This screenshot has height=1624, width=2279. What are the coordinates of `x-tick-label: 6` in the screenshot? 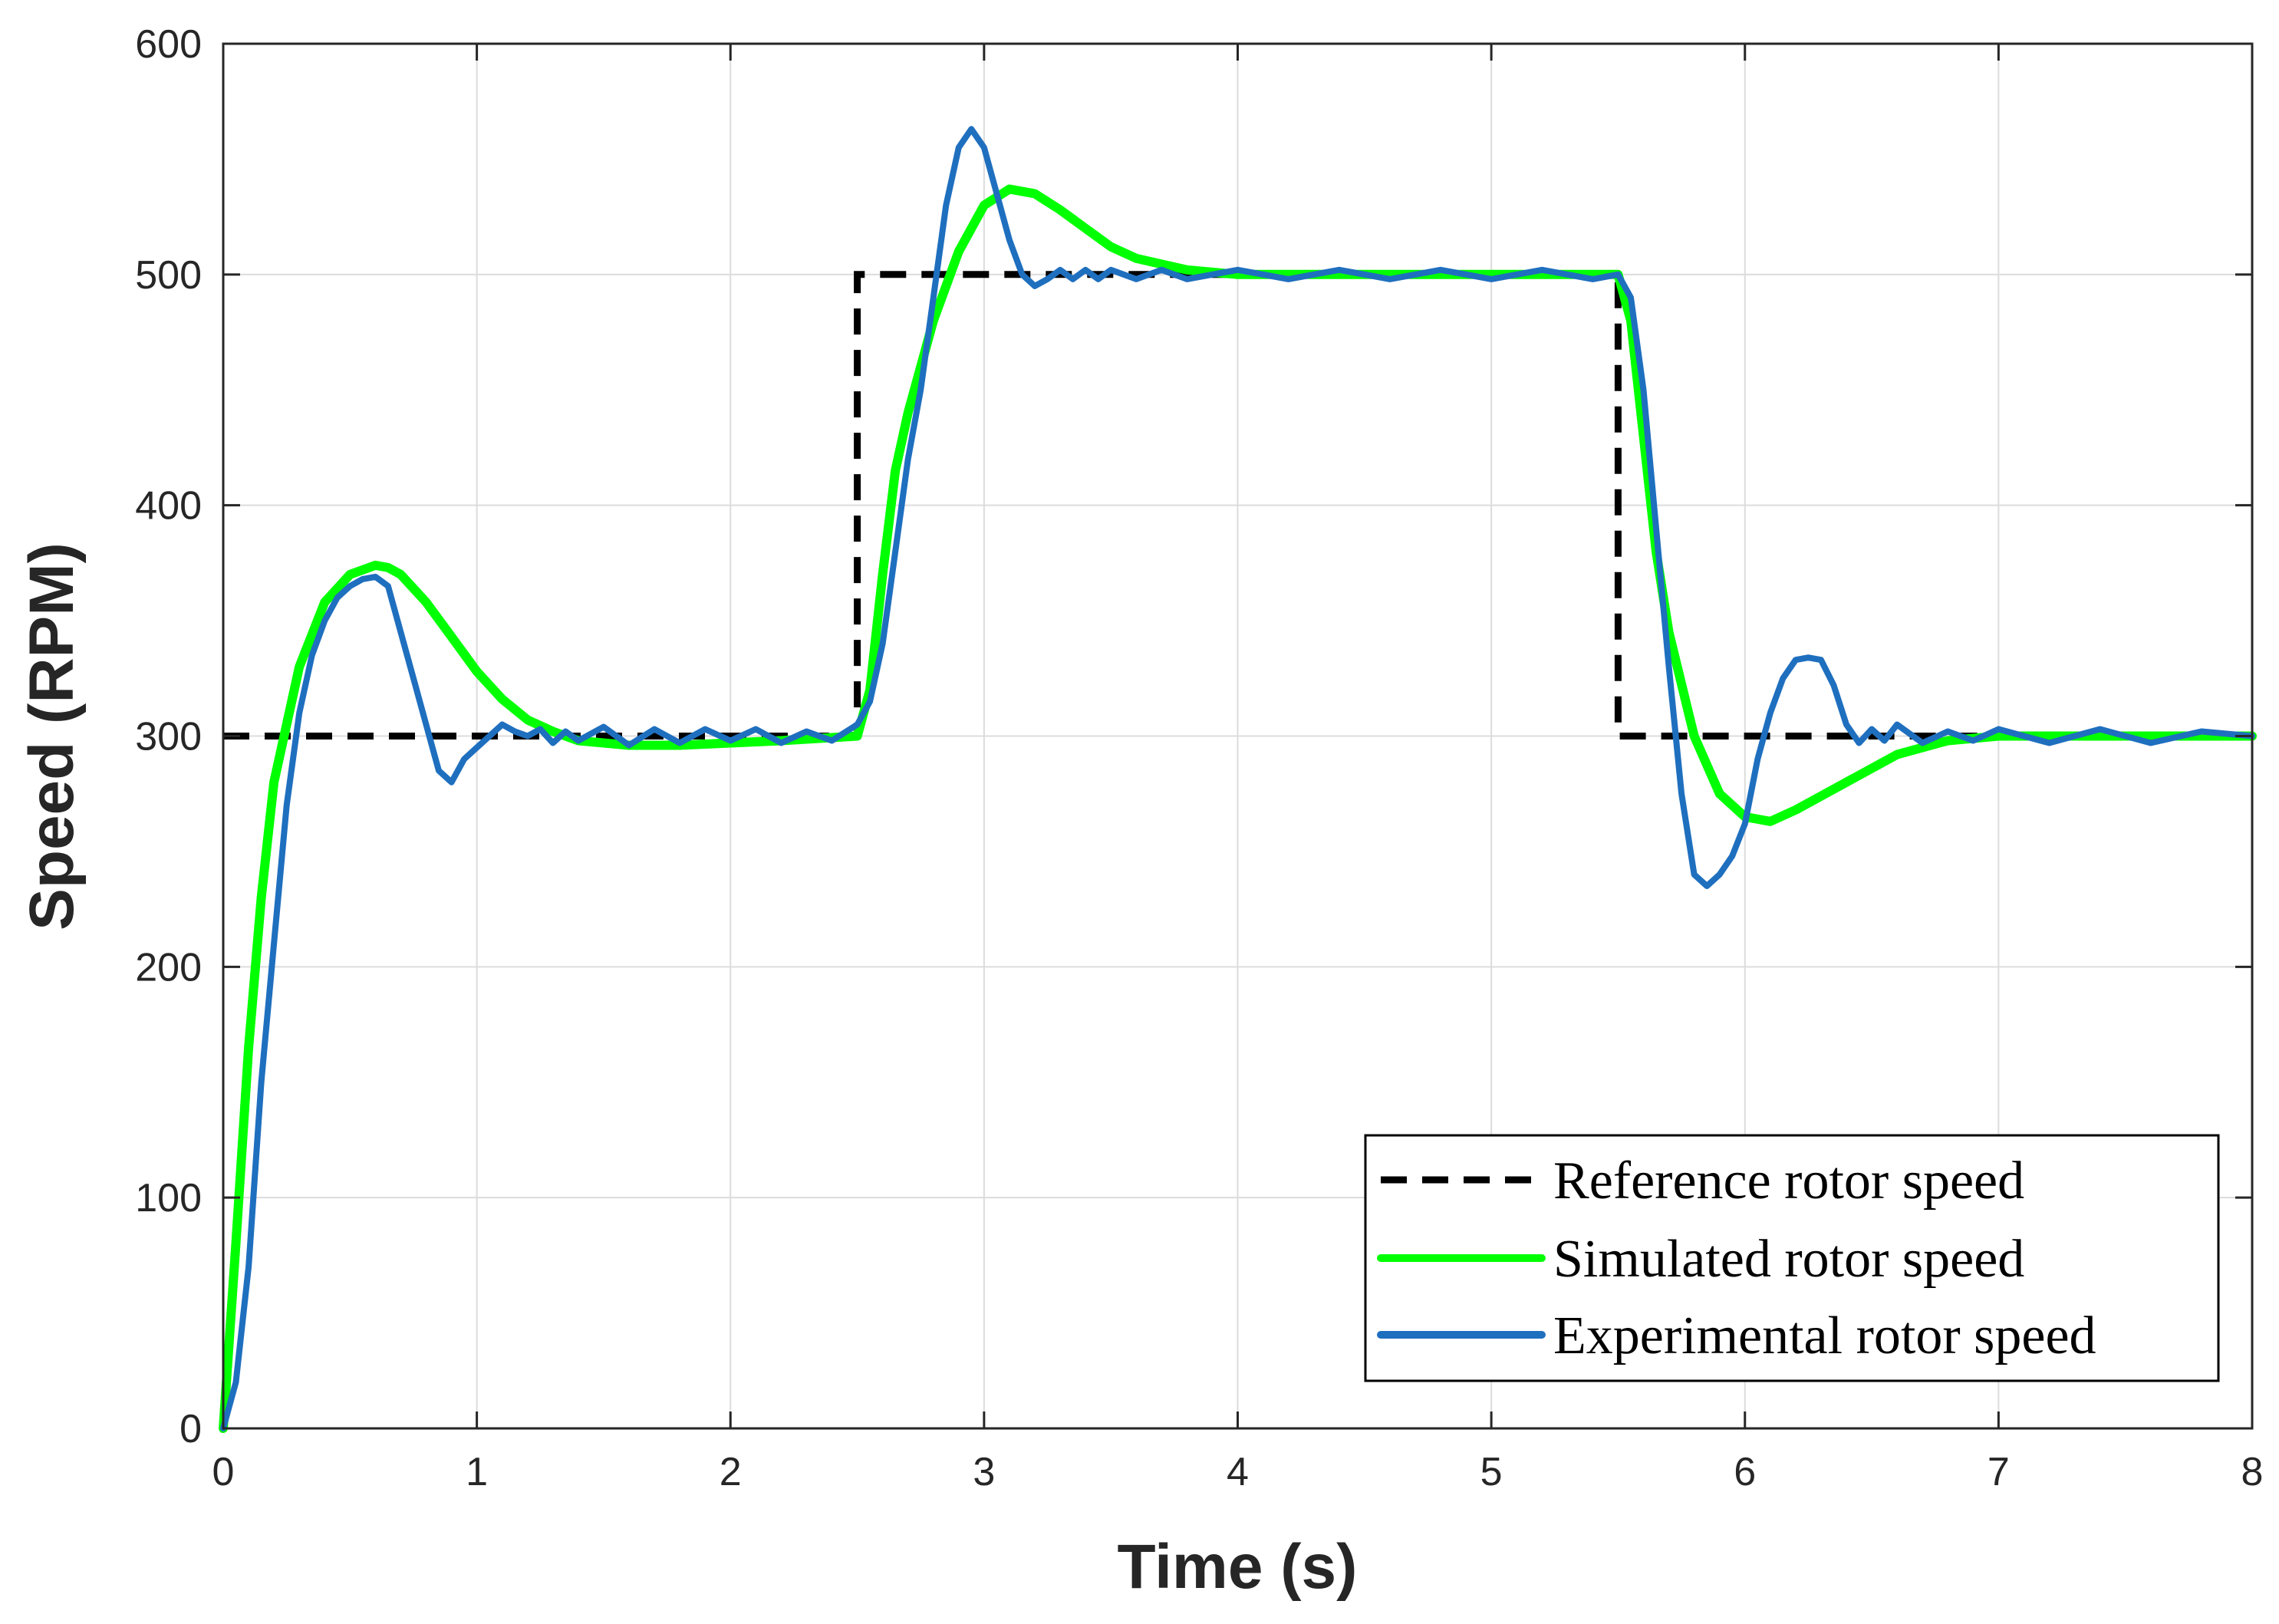 It's located at (1745, 1472).